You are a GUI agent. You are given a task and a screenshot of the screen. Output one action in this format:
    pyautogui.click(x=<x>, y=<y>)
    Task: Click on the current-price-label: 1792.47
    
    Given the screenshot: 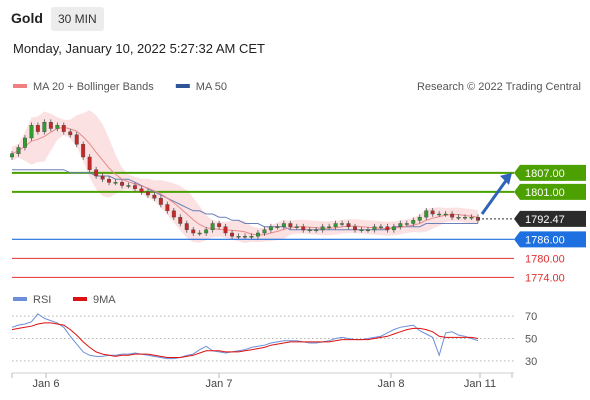 What is the action you would take?
    pyautogui.click(x=545, y=220)
    